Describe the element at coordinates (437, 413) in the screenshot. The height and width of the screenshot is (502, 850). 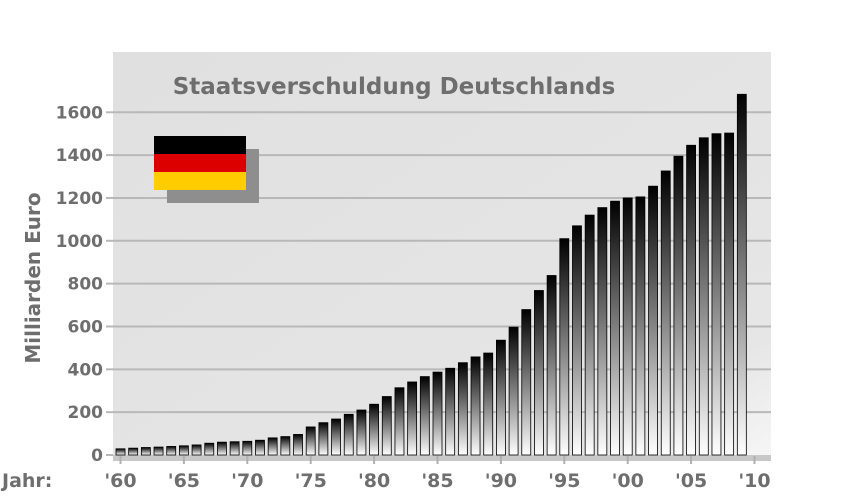
I see `bar-1985` at that location.